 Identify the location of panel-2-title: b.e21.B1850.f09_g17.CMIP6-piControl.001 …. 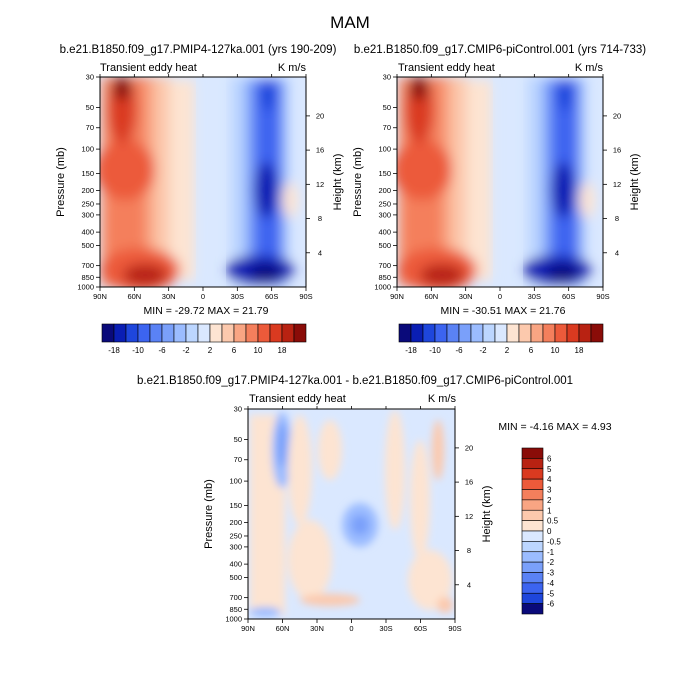
(500, 50).